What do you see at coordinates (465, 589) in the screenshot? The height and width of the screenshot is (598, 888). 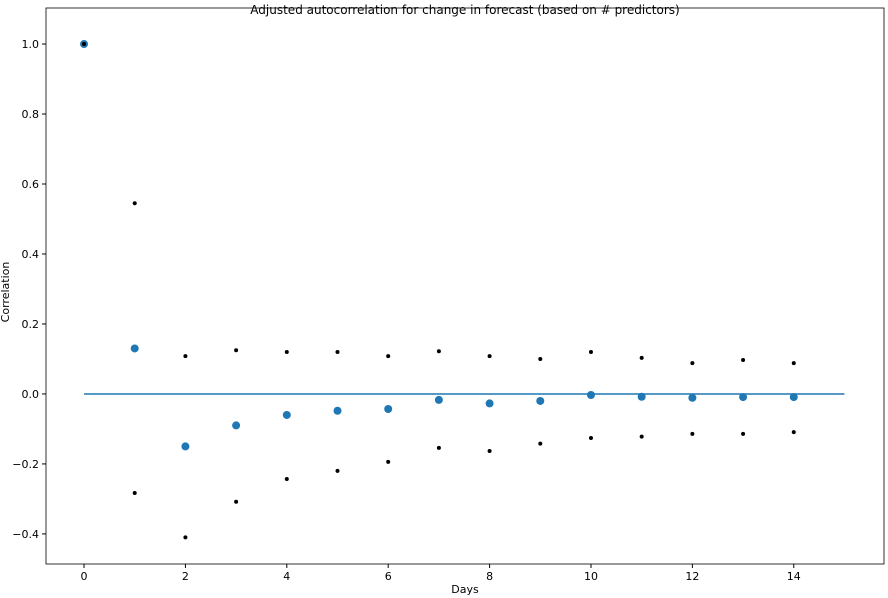 I see `x-axis-label: Days` at bounding box center [465, 589].